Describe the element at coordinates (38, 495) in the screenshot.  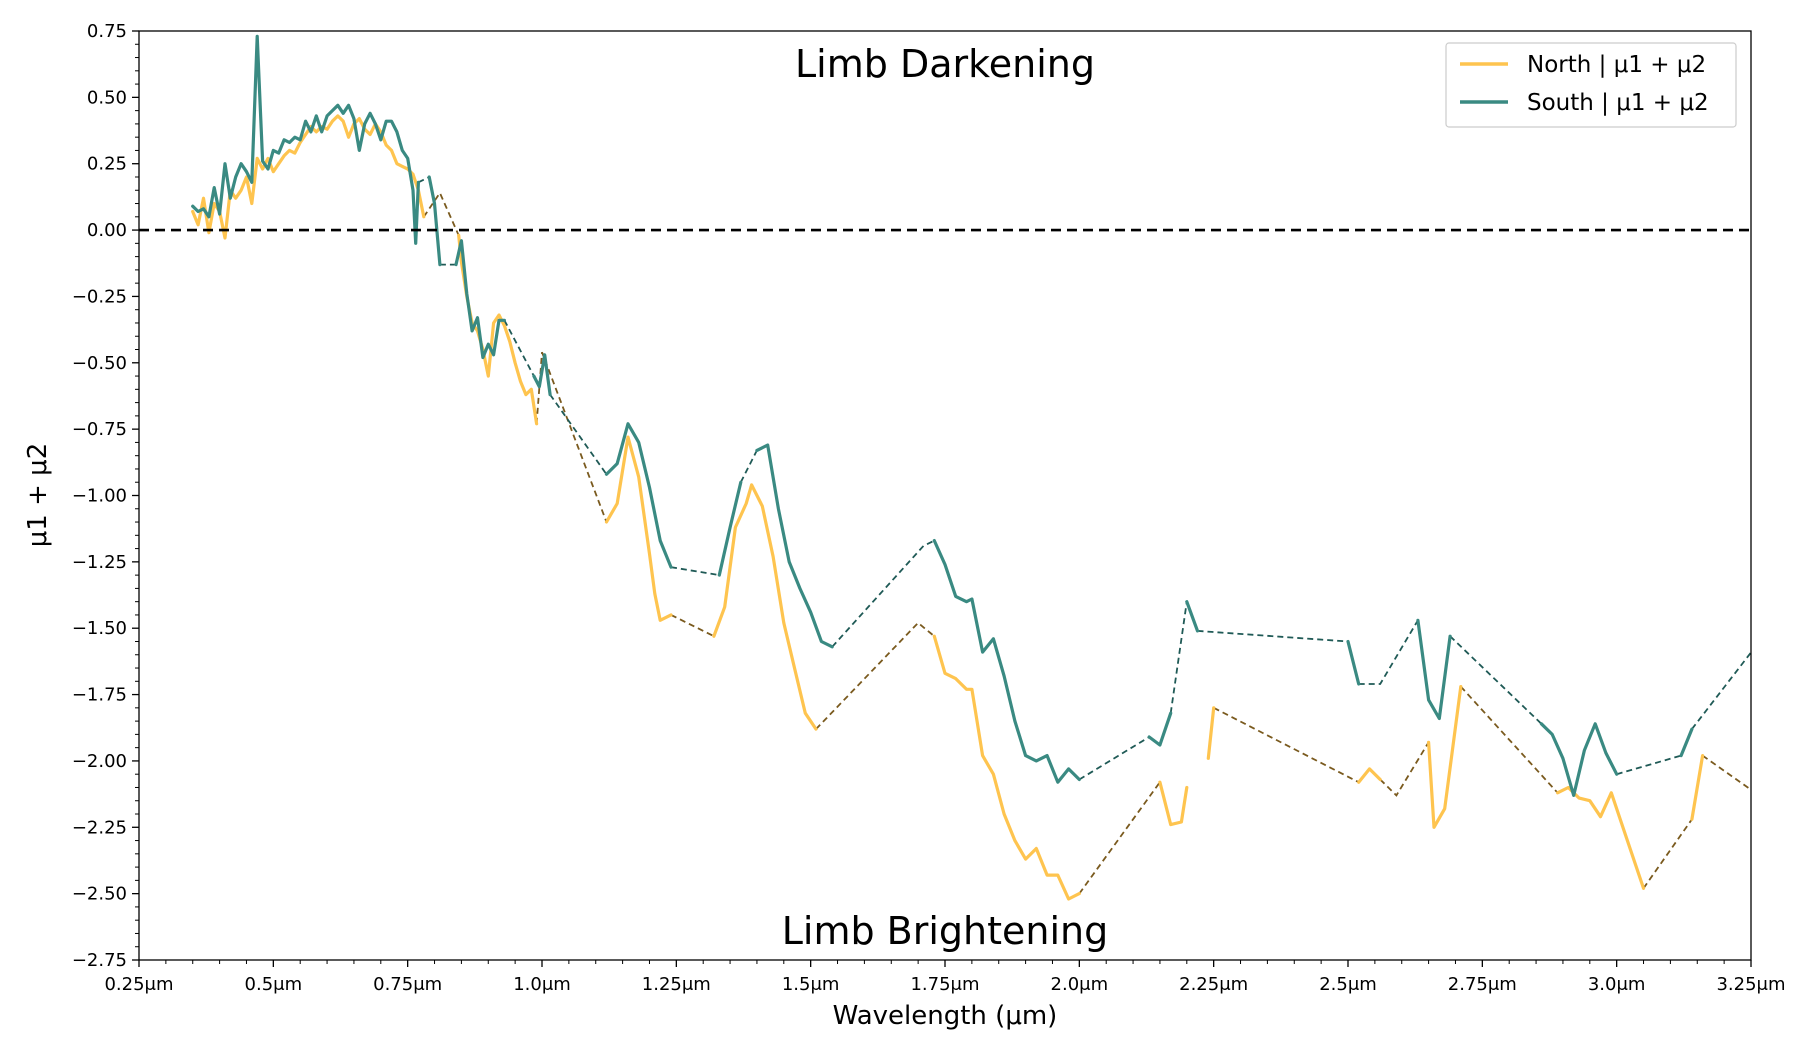
I see `y-axis-label: μ1 + μ2` at that location.